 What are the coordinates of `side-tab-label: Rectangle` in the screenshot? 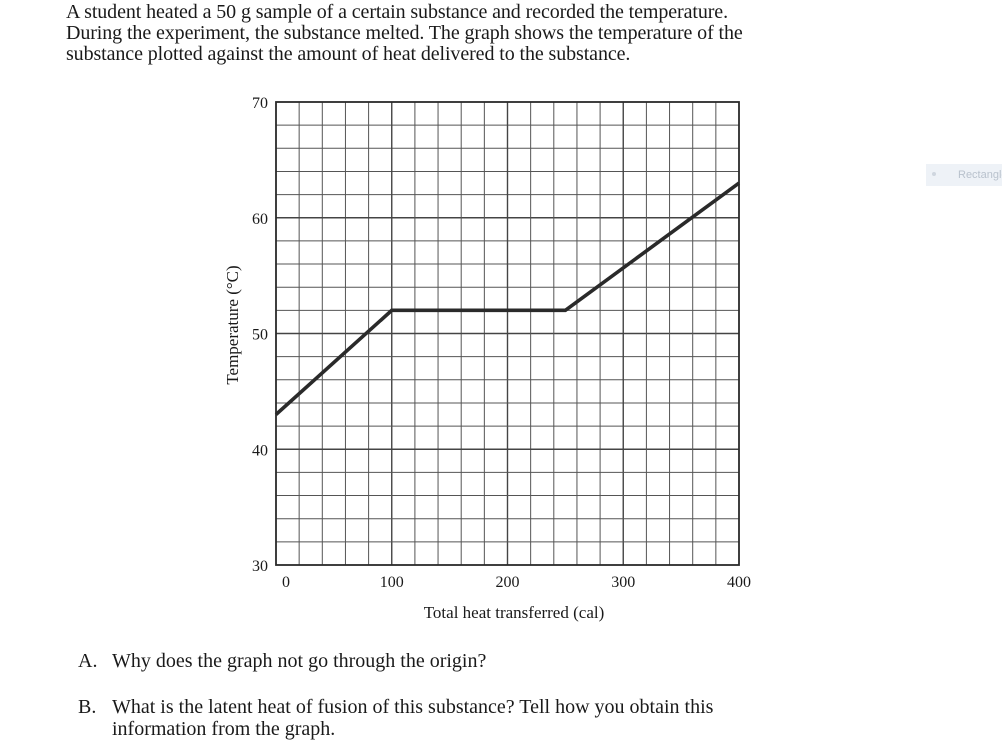 It's located at (980, 175).